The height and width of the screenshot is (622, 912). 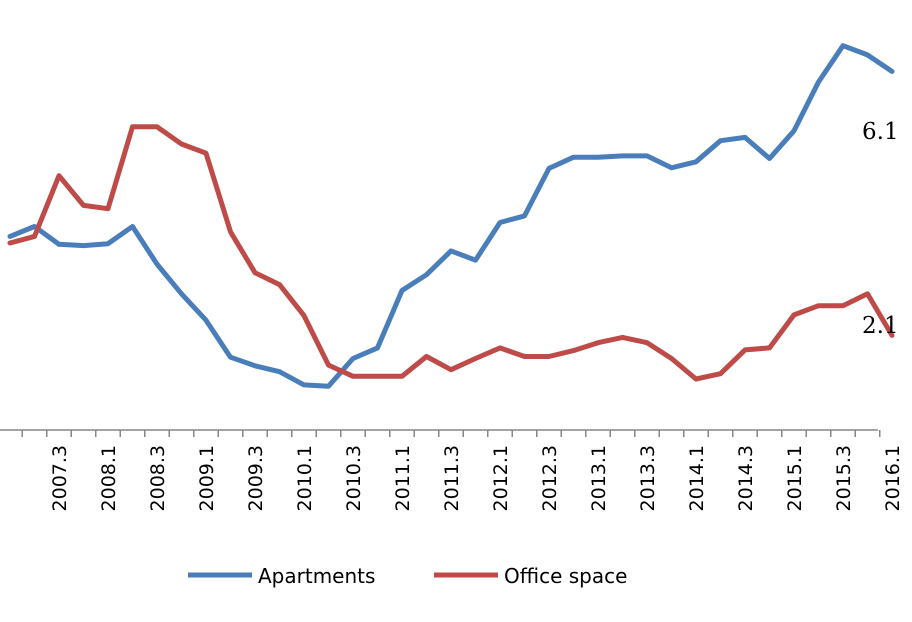 I want to click on x-tick-label: 2011.1, so click(x=403, y=478).